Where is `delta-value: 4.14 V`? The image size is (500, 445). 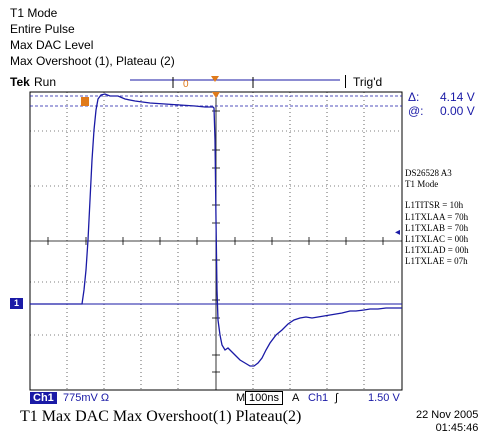 delta-value: 4.14 V is located at coordinates (457, 97).